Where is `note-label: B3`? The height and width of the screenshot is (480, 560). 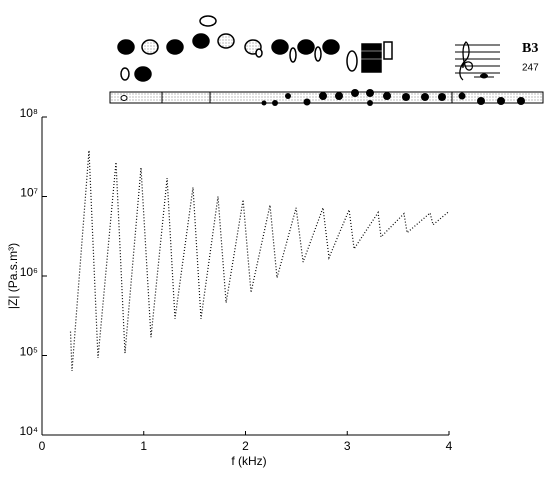 note-label: B3 is located at coordinates (530, 48).